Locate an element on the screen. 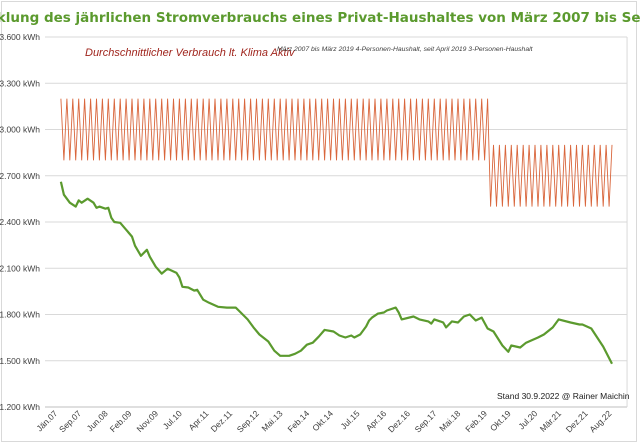 The image size is (640, 445). y-tick-label: 3.300 kWh is located at coordinates (20, 83).